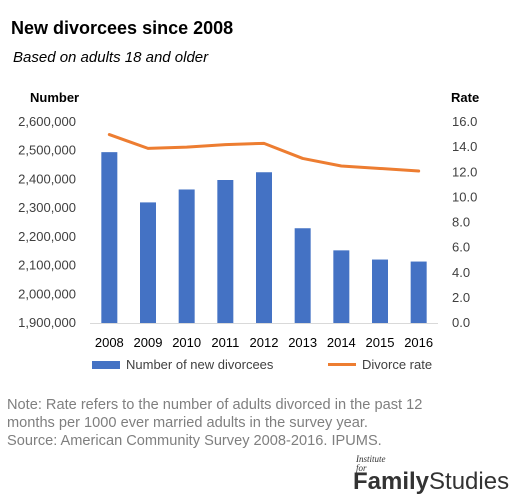  I want to click on logo-small-text: Institute for, so click(371, 463).